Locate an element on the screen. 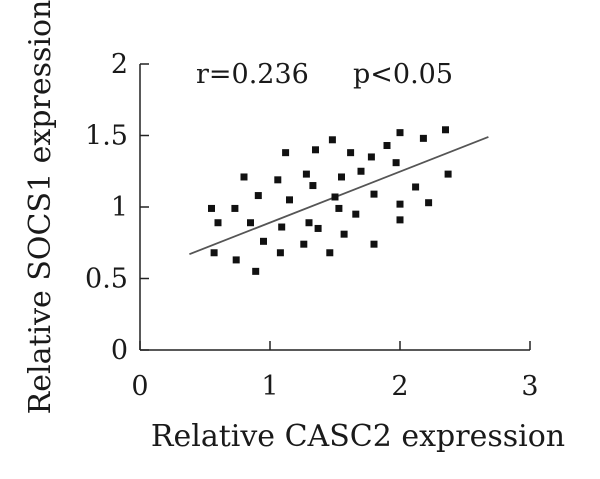  p-annotation: p<0.05 is located at coordinates (403, 74).